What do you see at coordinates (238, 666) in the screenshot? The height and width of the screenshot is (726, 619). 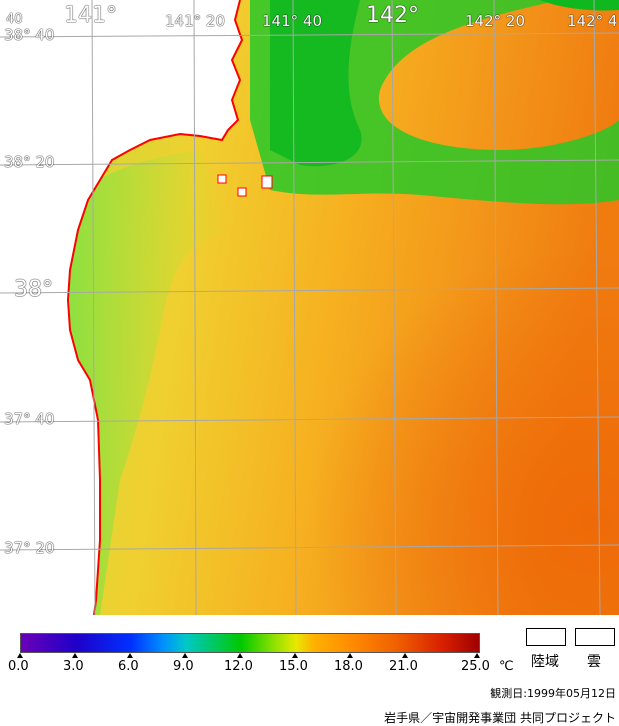 I see `colorbar-tick-label: 12.0` at bounding box center [238, 666].